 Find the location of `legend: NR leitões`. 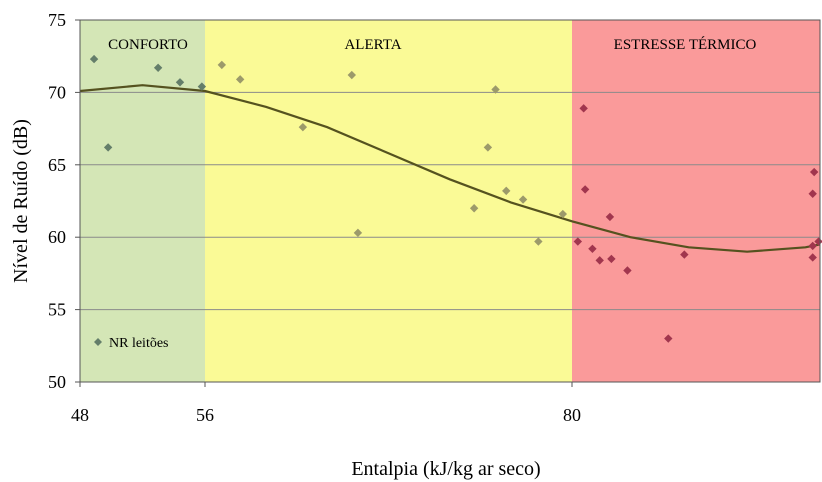

legend: NR leitões is located at coordinates (131, 343).